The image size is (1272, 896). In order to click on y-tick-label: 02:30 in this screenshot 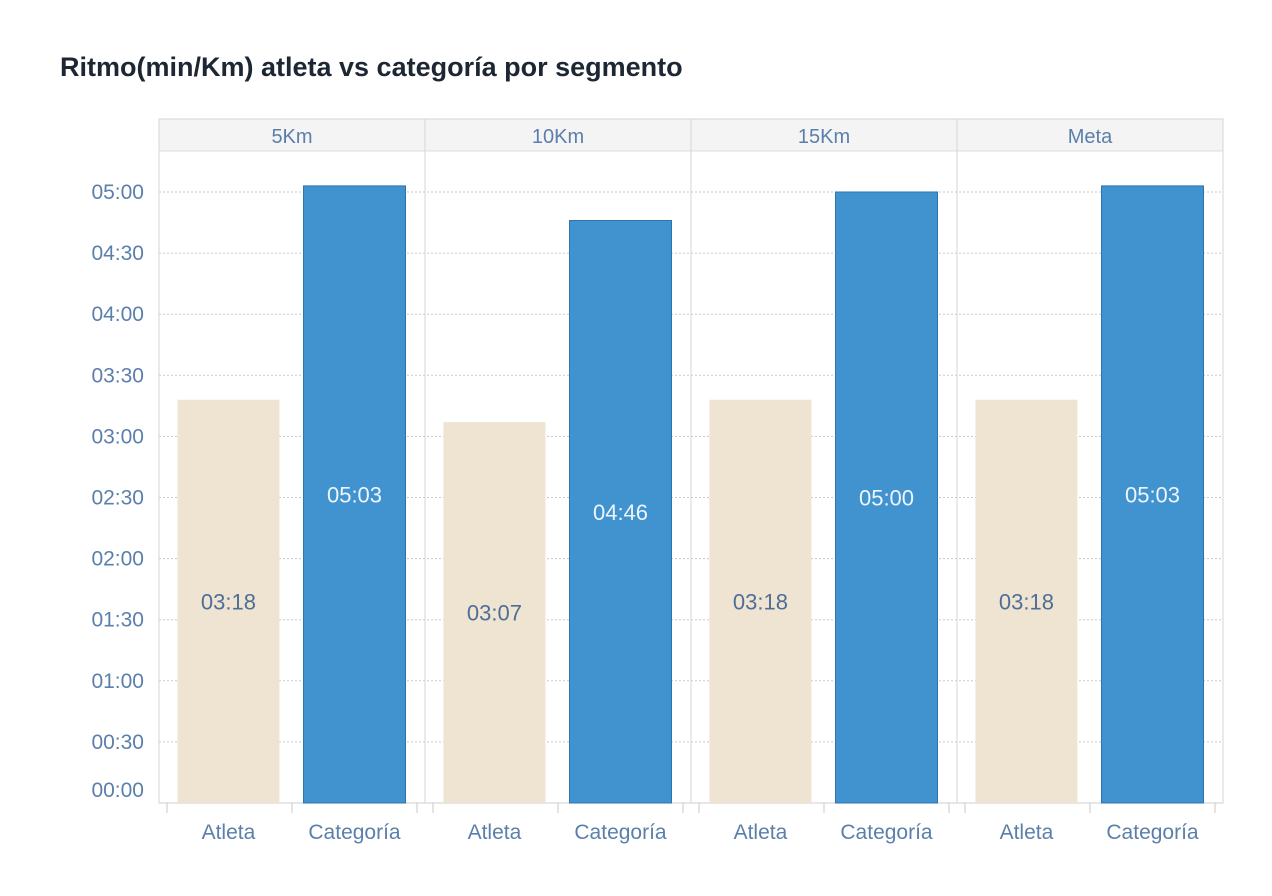, I will do `click(117, 498)`.